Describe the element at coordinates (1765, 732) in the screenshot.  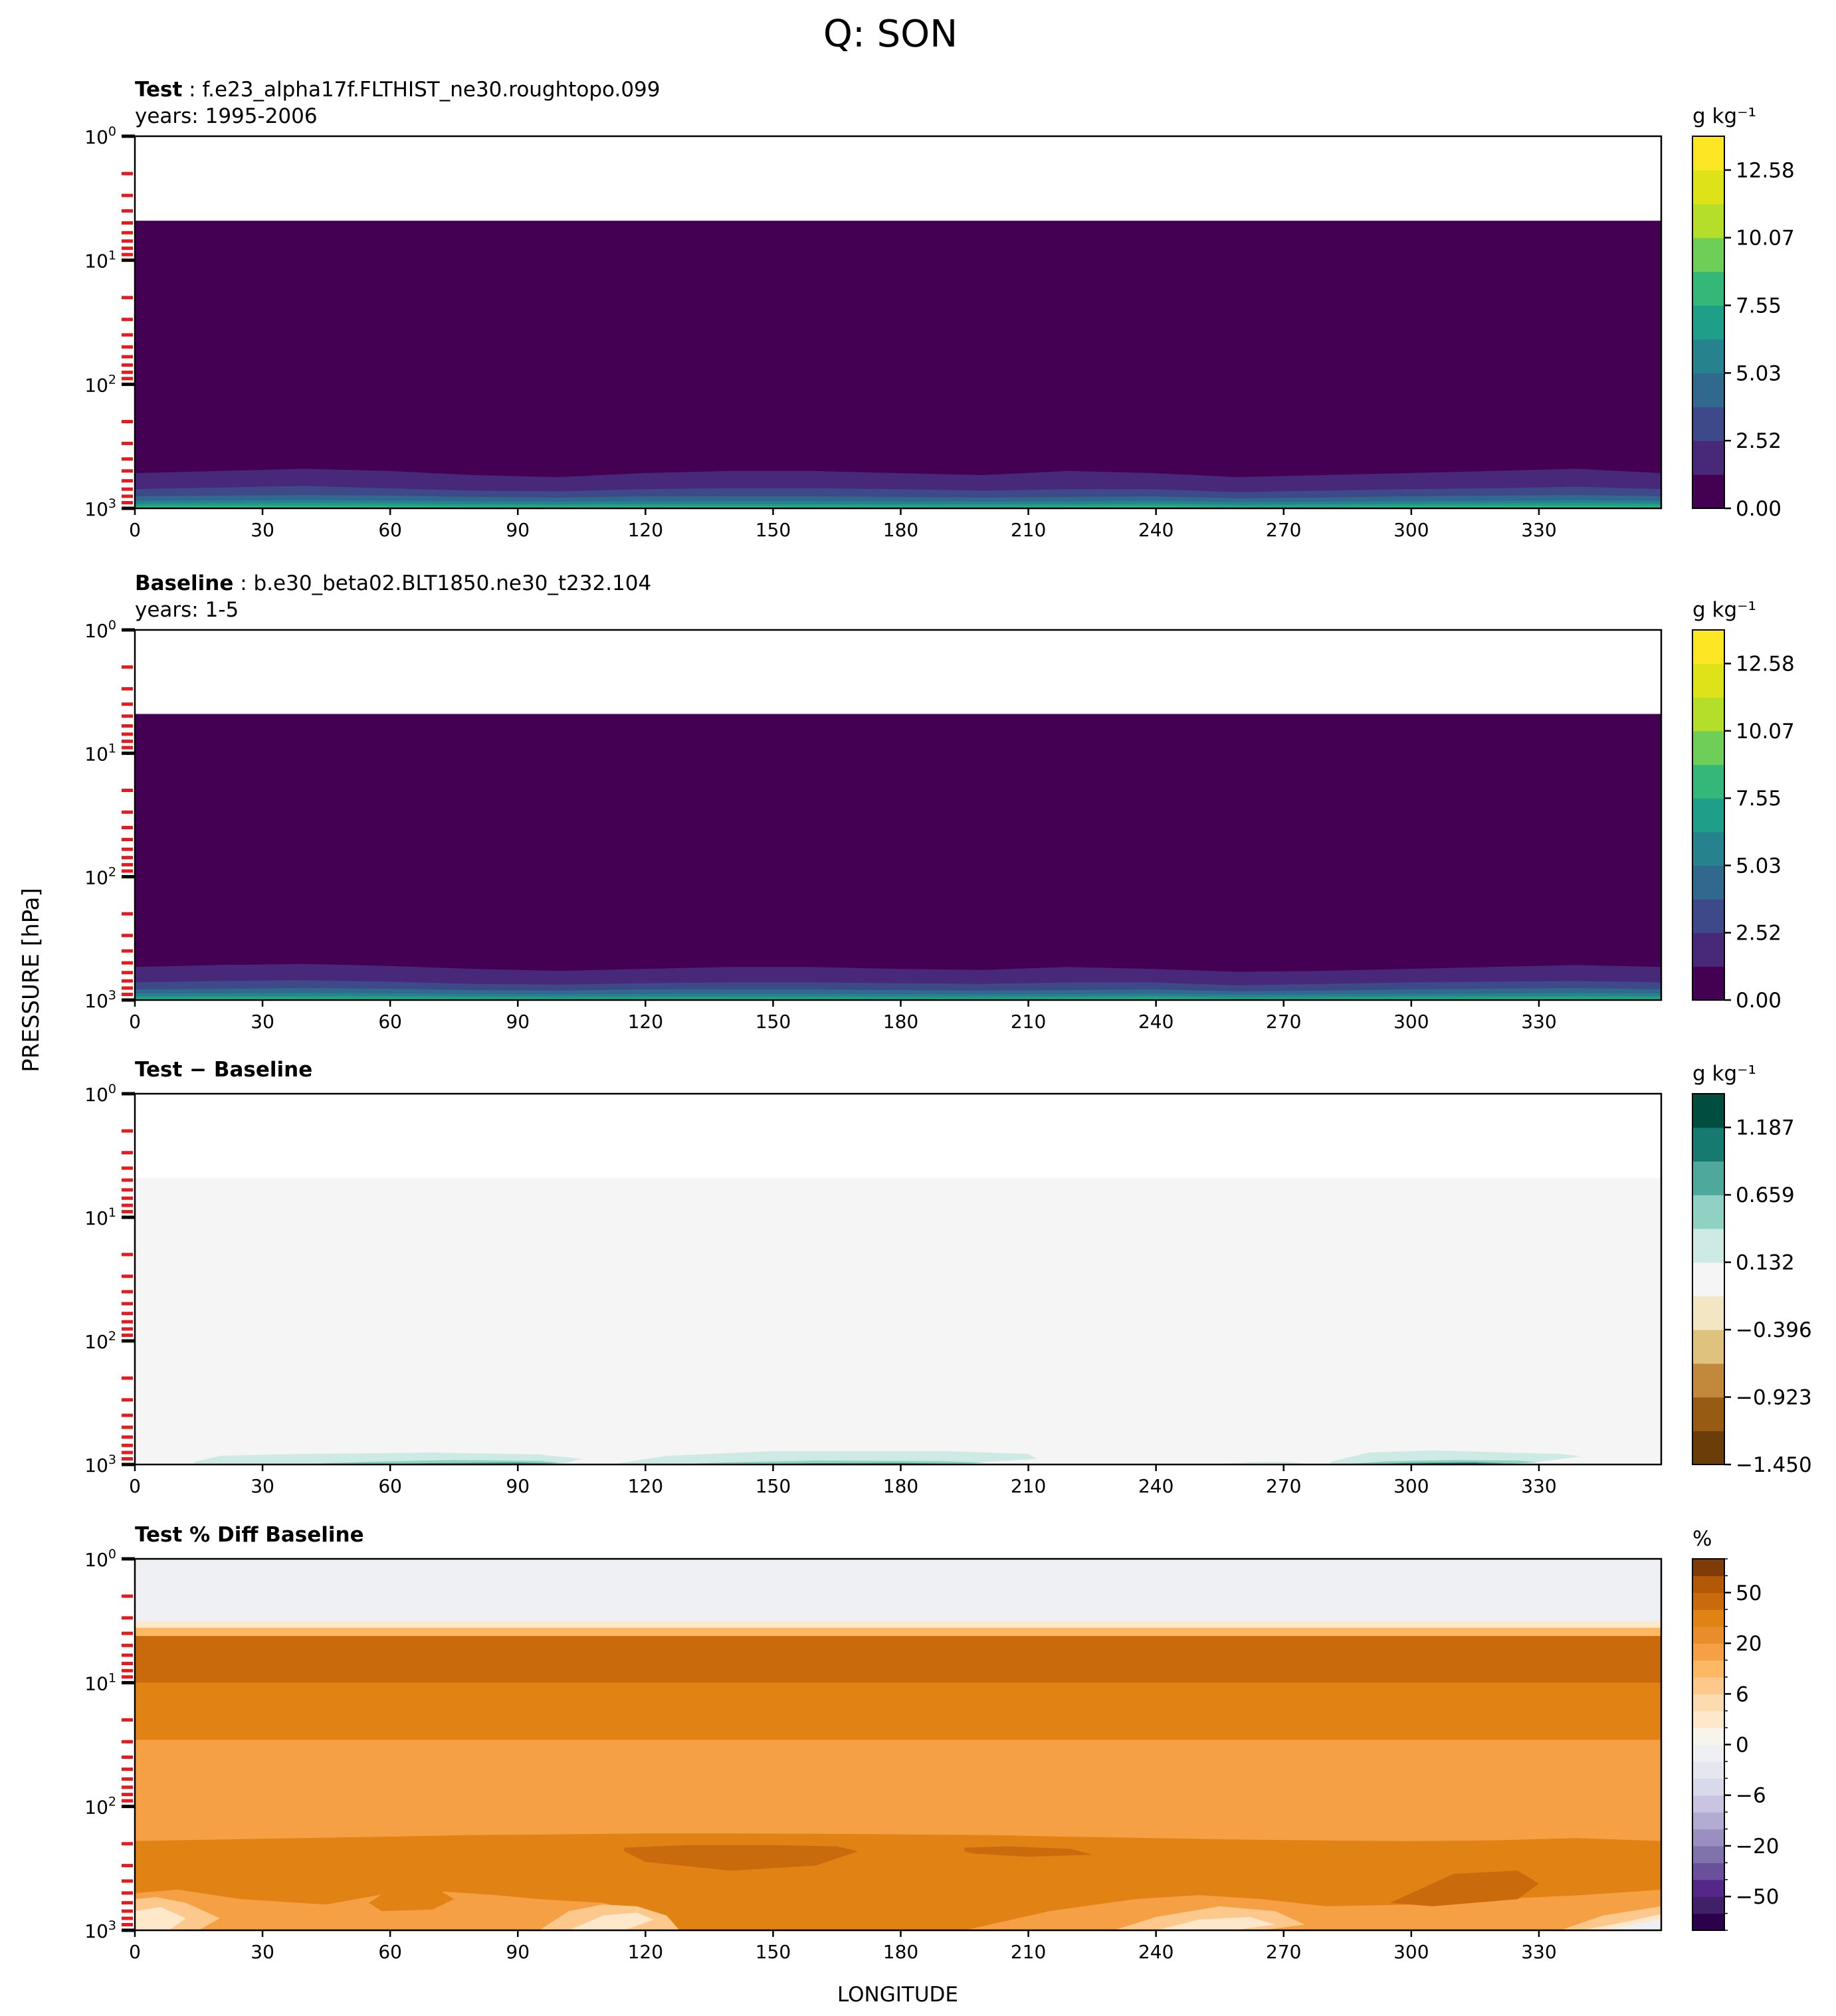
I see `colorbar-tick-label: 10.07` at that location.